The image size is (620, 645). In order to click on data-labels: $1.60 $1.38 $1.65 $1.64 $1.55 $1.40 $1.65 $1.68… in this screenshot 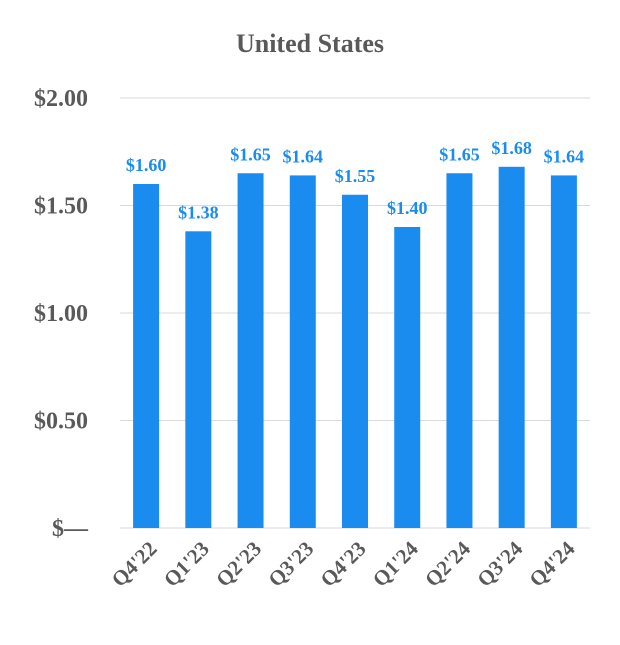, I will do `click(355, 180)`.